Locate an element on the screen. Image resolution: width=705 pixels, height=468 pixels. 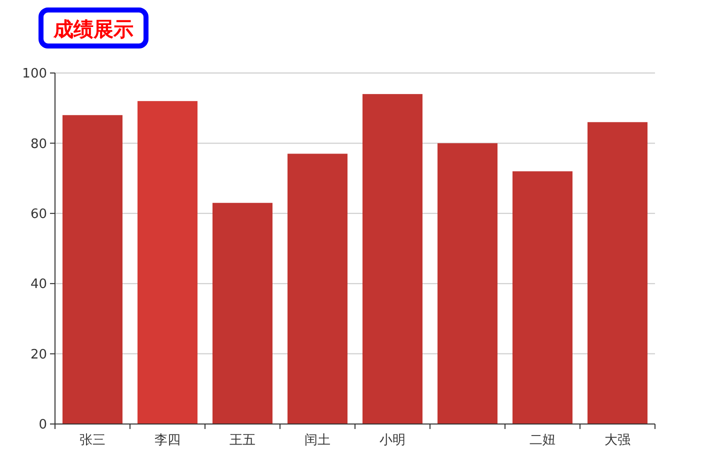
x-tick-label: 二妞 is located at coordinates (543, 440).